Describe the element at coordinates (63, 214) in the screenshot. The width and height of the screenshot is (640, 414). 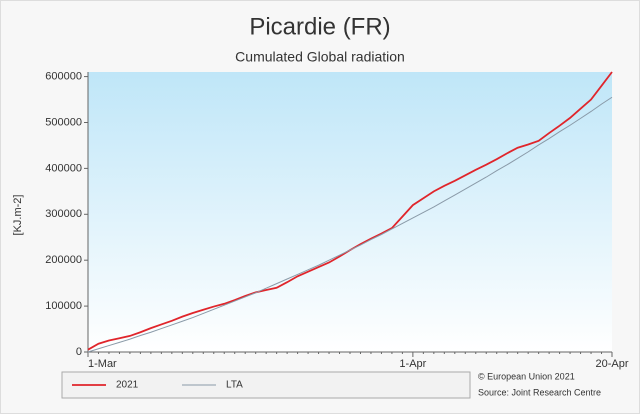
I see `y-tick-label: 300000` at that location.